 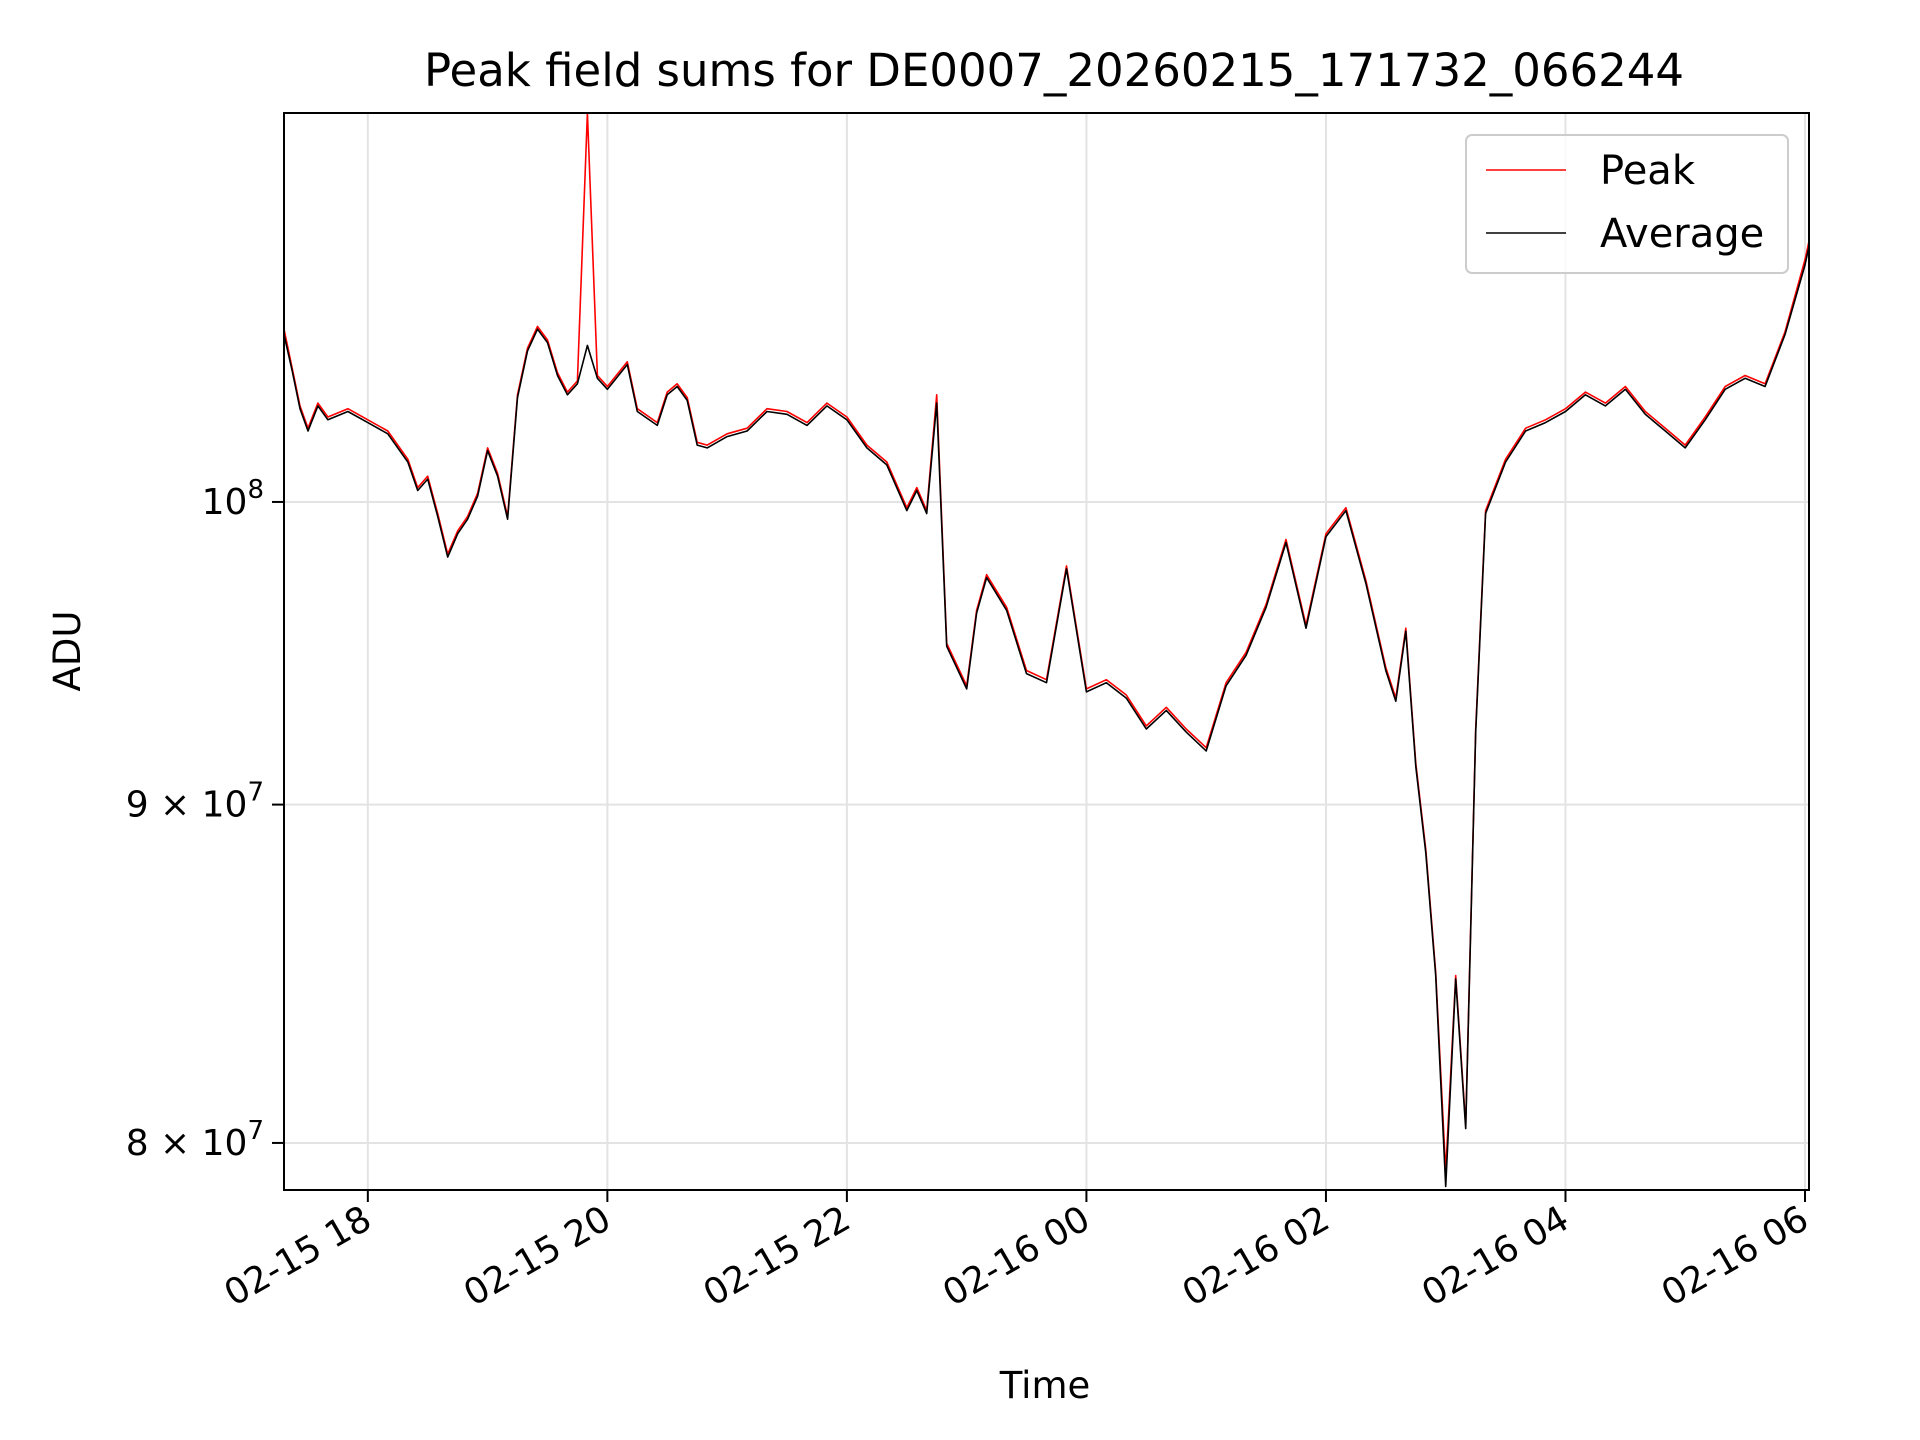 I want to click on y-tick-label: 108, so click(x=233, y=499).